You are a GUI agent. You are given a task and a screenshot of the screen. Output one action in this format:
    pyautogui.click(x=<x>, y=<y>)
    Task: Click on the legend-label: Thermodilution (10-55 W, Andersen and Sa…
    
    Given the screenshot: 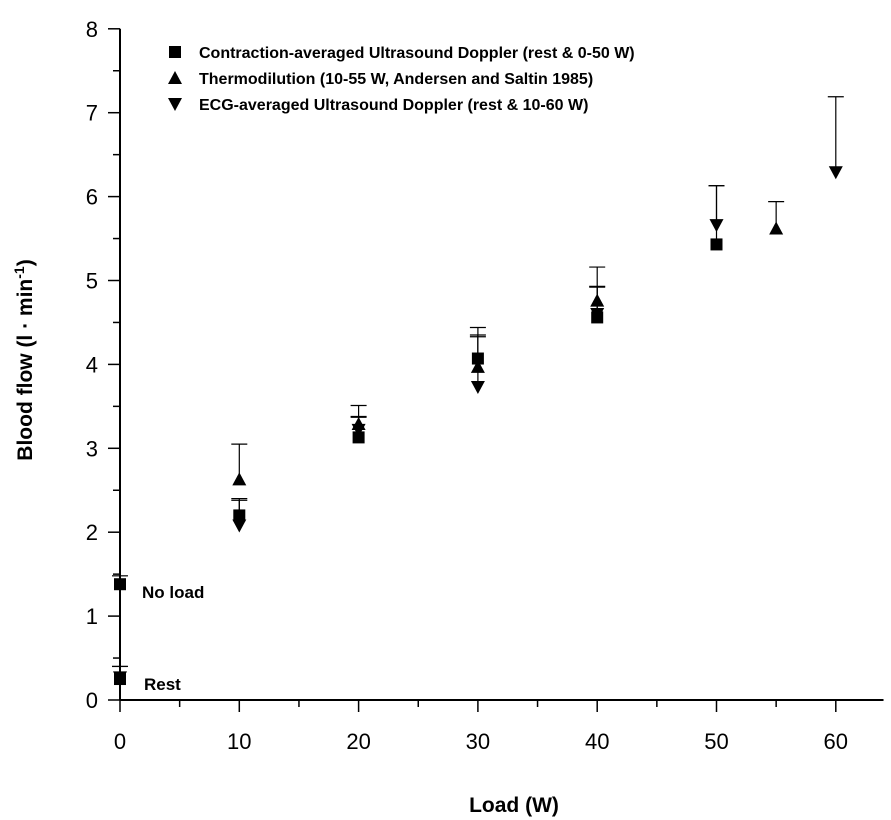 What is the action you would take?
    pyautogui.click(x=396, y=79)
    